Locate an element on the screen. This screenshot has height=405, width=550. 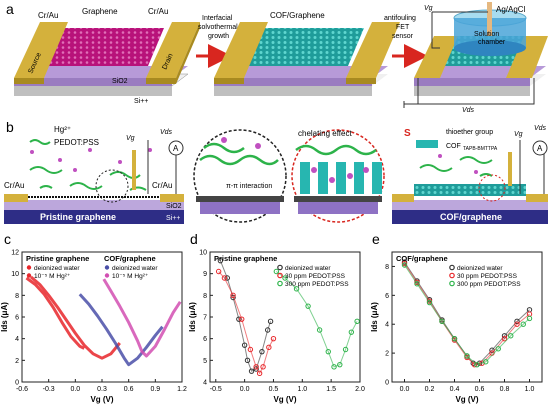
chamber-line1: Solution is located at coordinates (486, 34).